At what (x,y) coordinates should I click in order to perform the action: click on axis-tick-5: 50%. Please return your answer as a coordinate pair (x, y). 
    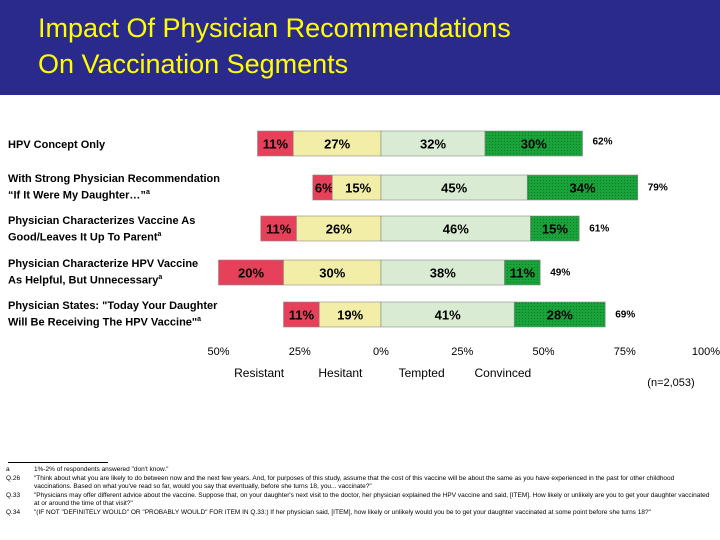
    Looking at the image, I should click on (543, 352).